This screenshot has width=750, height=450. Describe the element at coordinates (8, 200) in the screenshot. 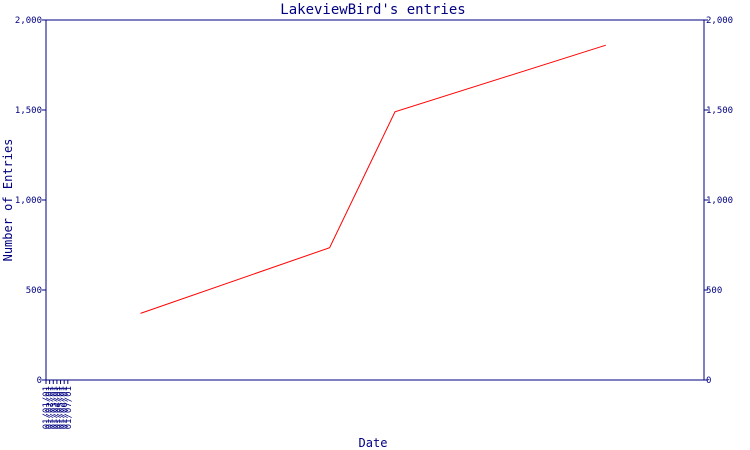

I see `y-axis-label: Number of Entries` at that location.